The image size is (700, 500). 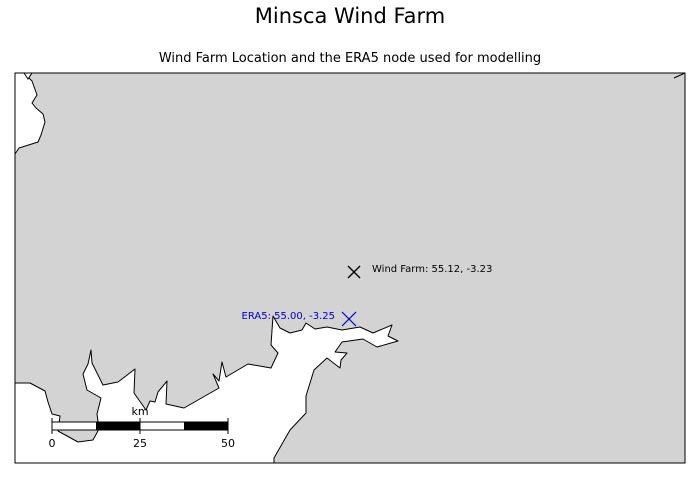 I want to click on scale-bar: km 0 25 50, so click(x=142, y=427).